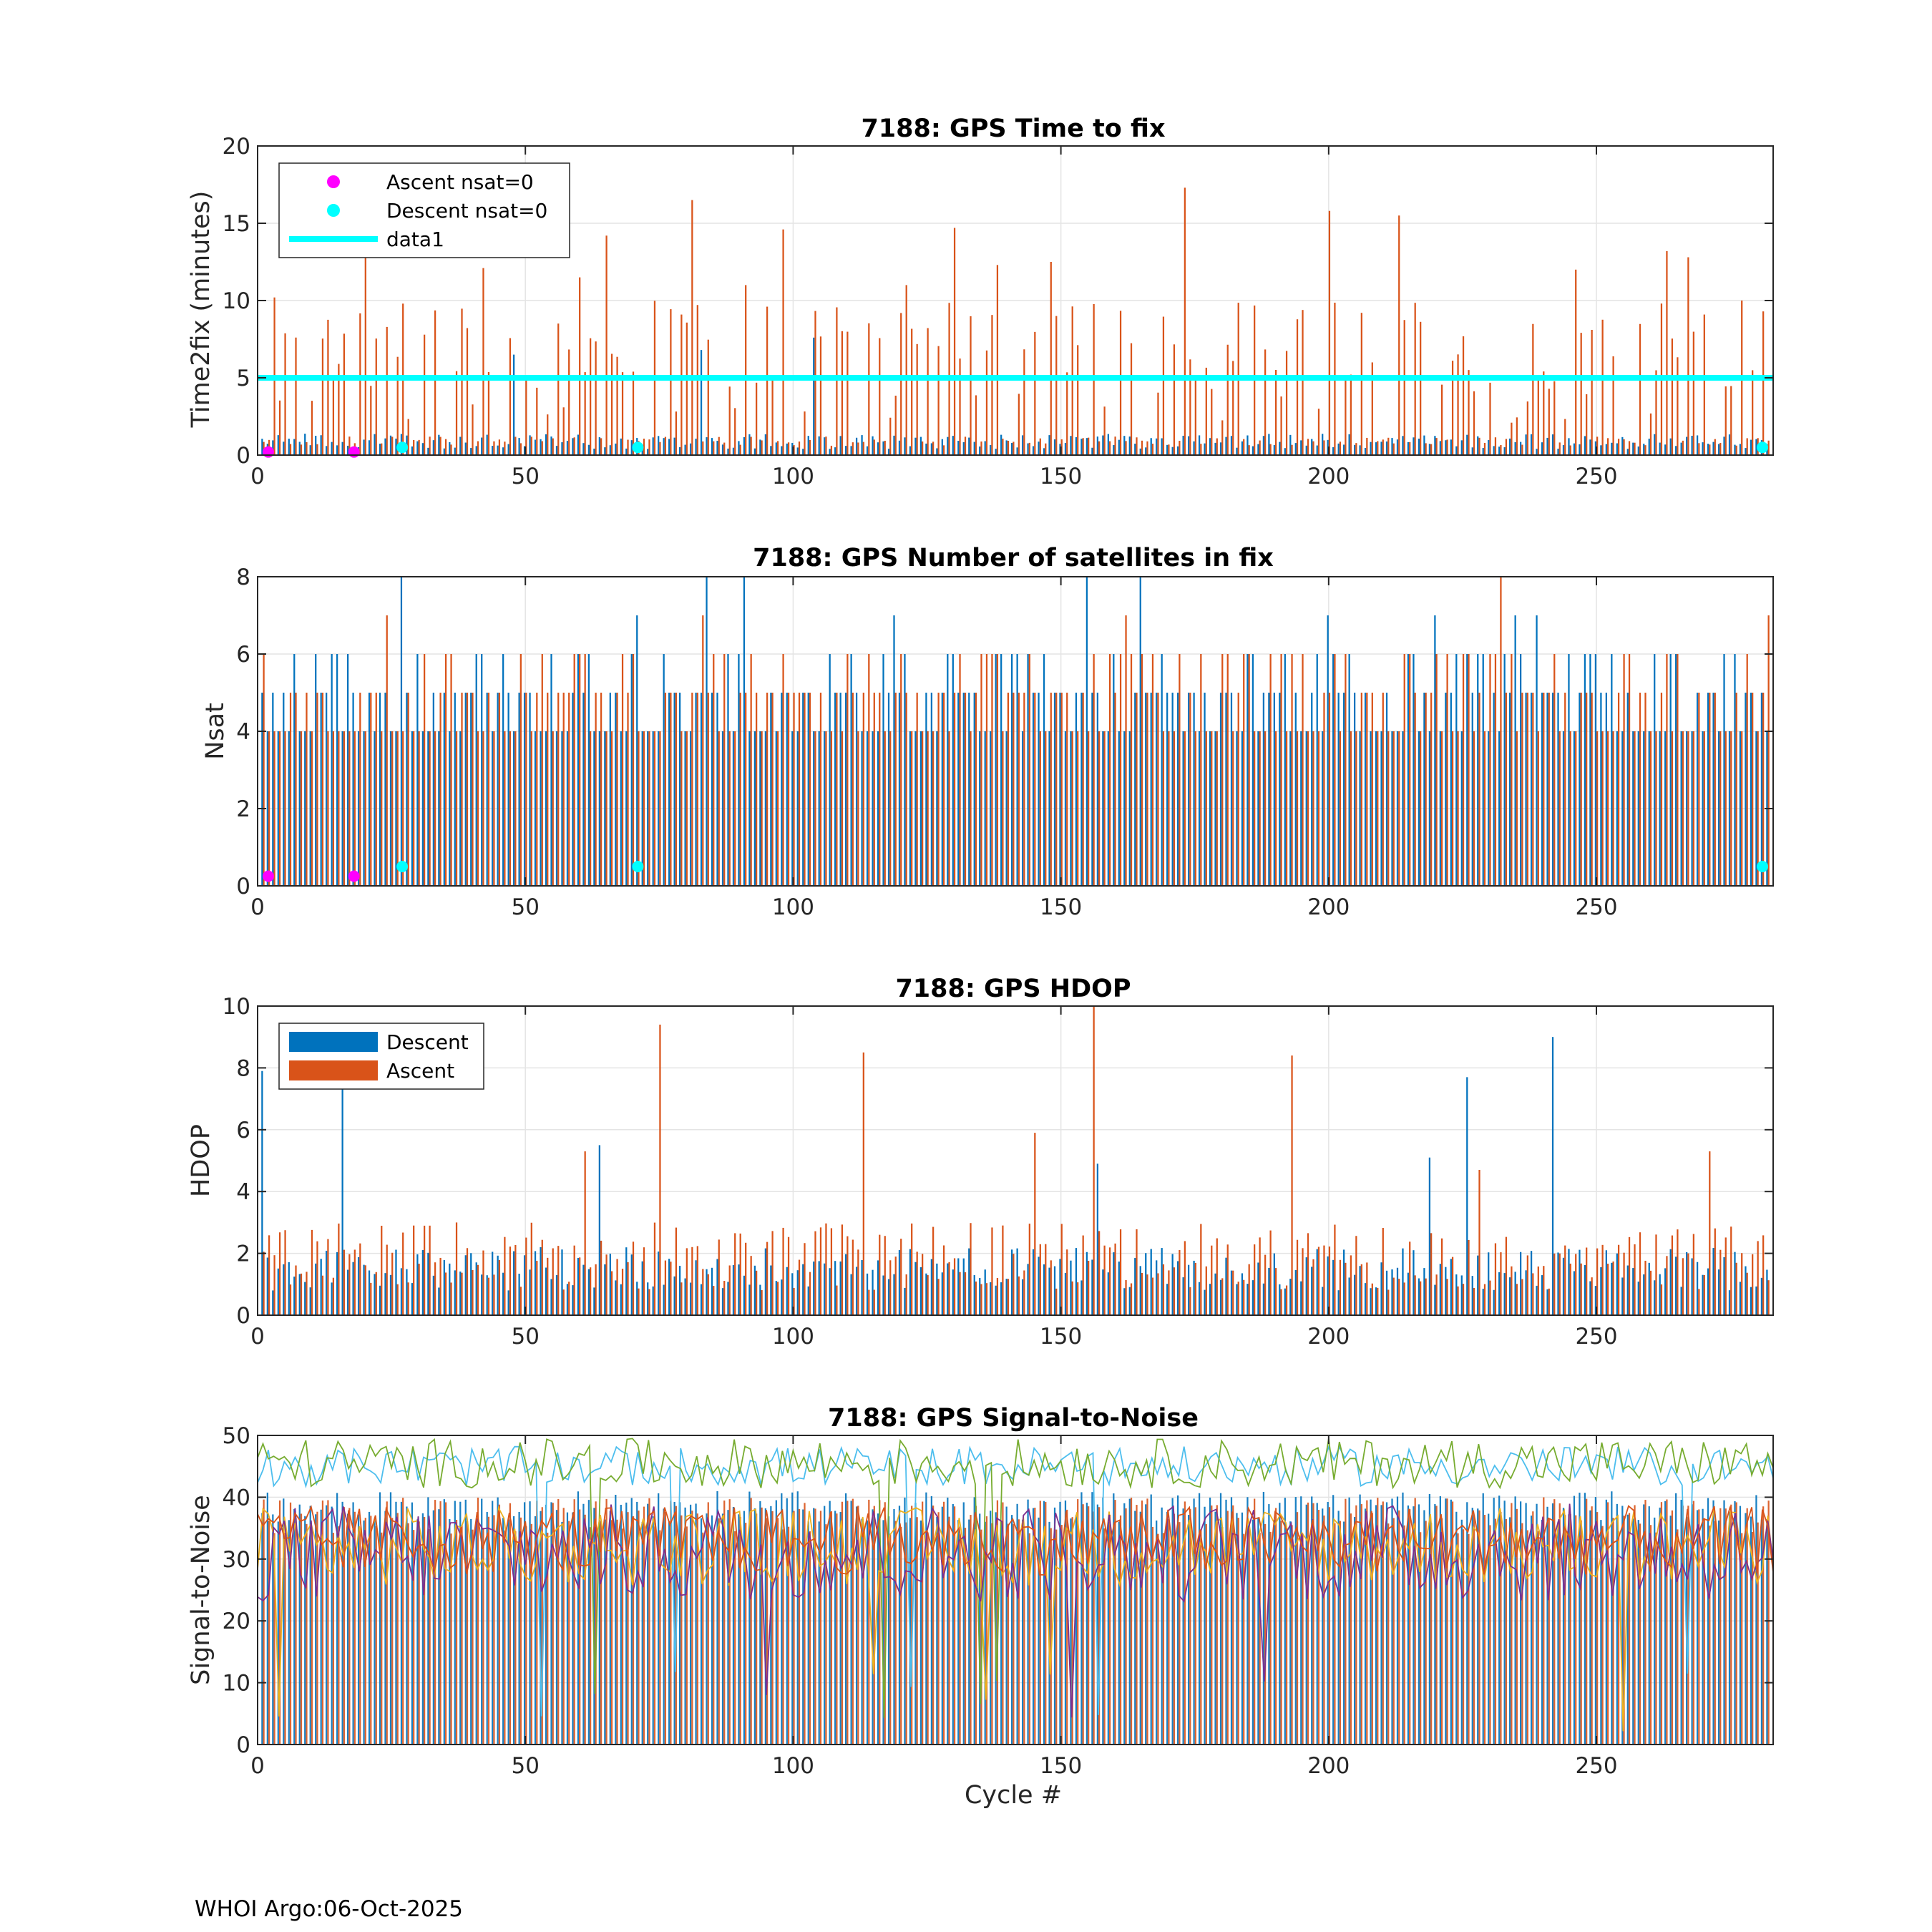  I want to click on plot-background, so click(1015, 1160).